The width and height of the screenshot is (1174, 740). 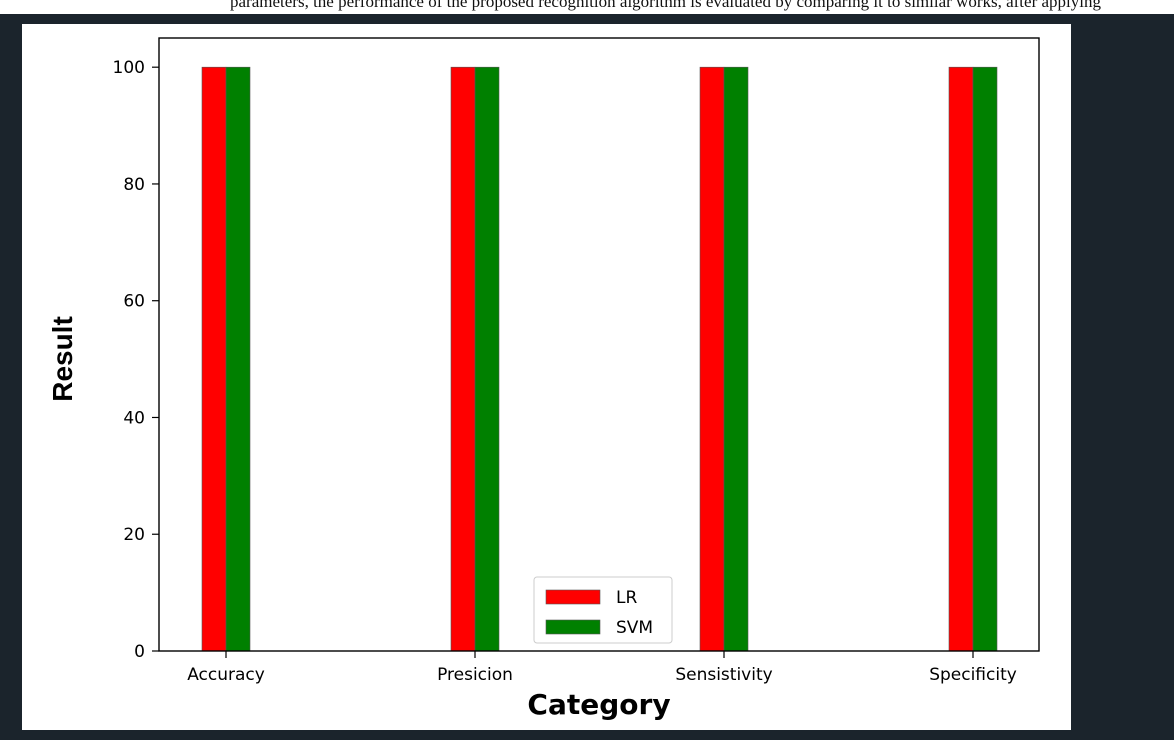 I want to click on y-axis-label: Result, so click(x=62, y=359).